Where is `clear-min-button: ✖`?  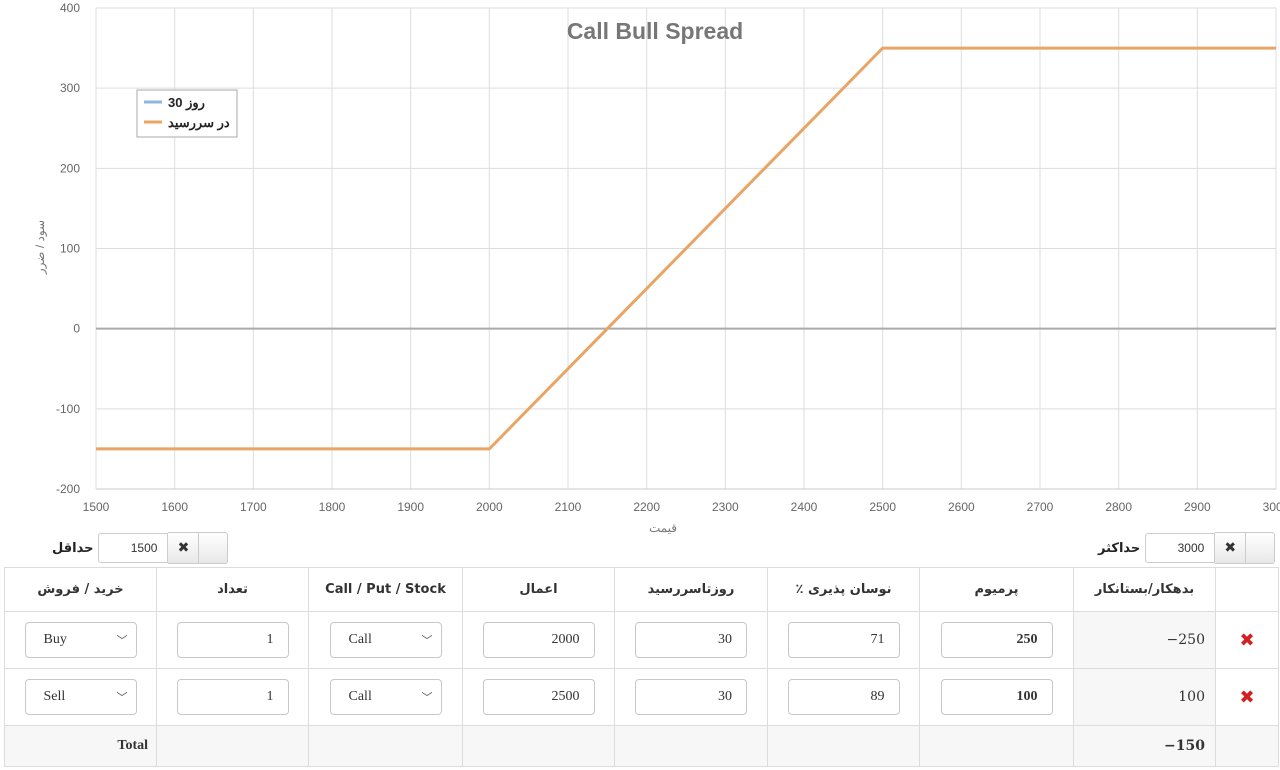 clear-min-button: ✖ is located at coordinates (198, 548).